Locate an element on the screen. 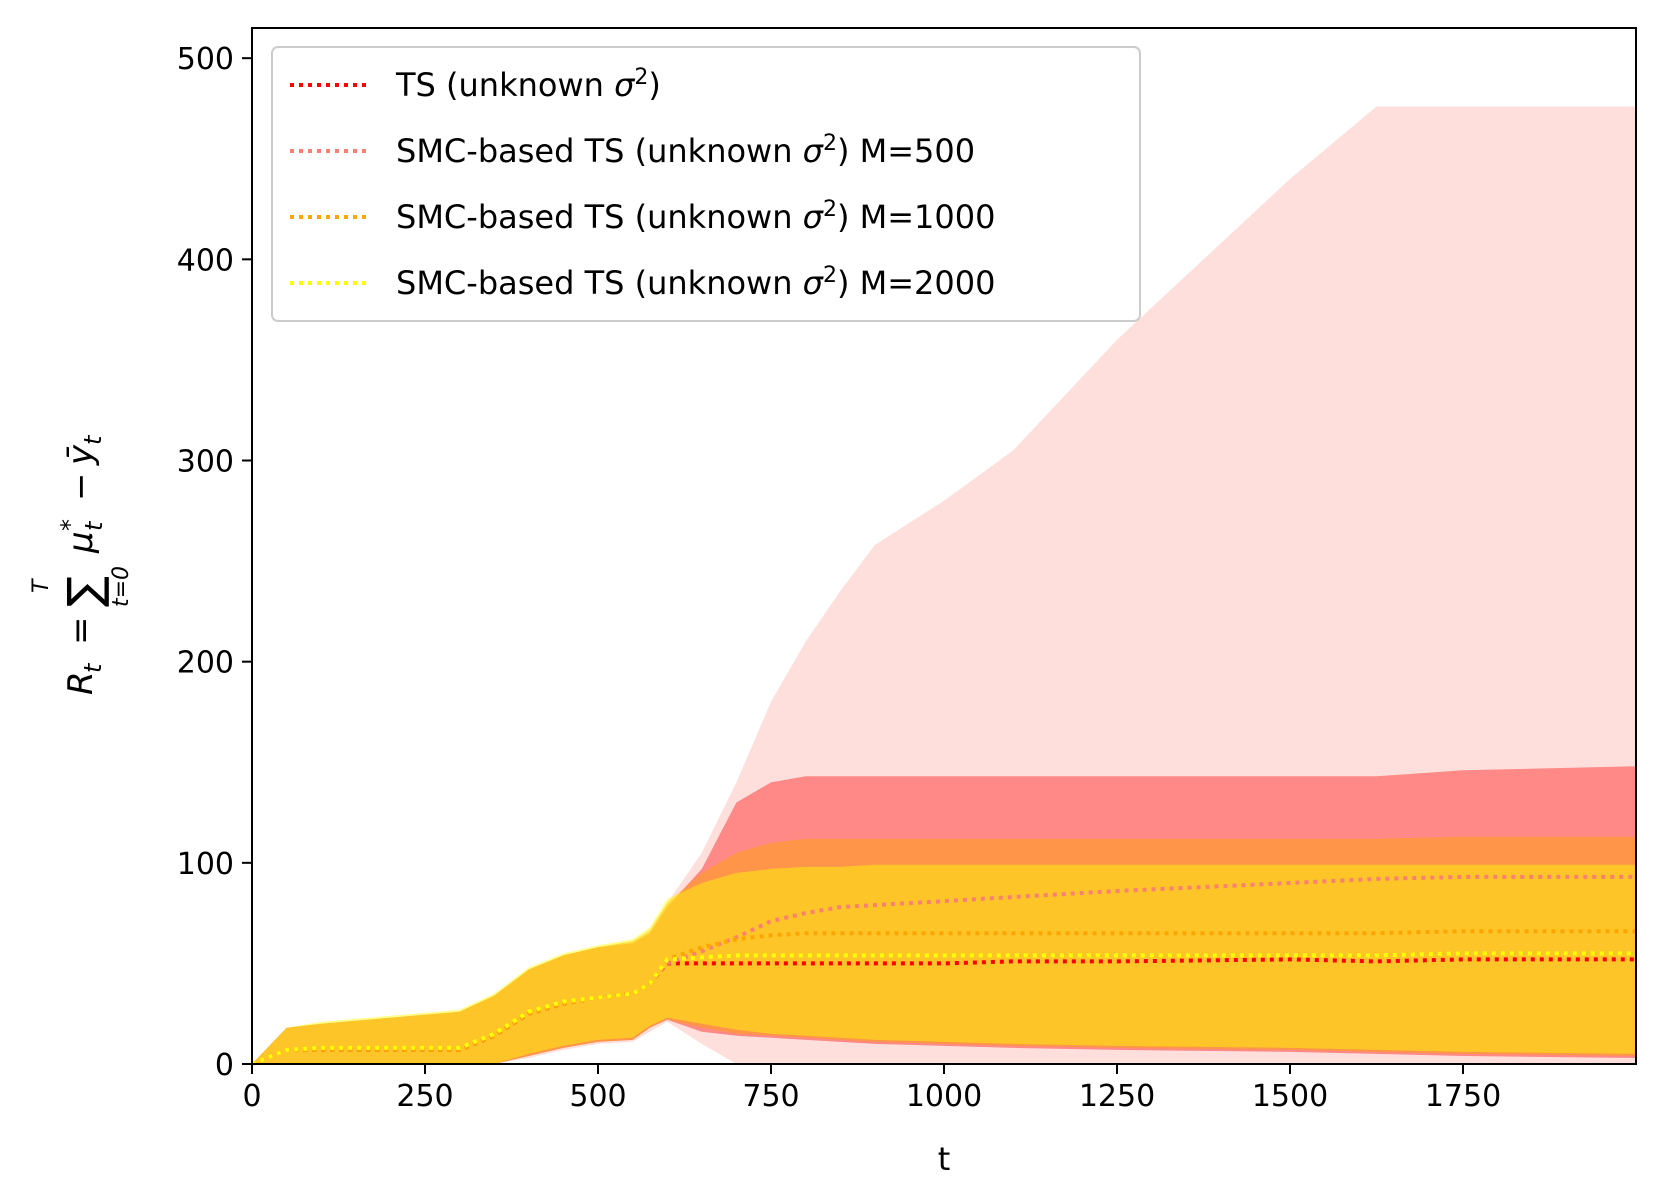 This screenshot has width=1659, height=1201. ylabel-mu: μ is located at coordinates (81, 542).